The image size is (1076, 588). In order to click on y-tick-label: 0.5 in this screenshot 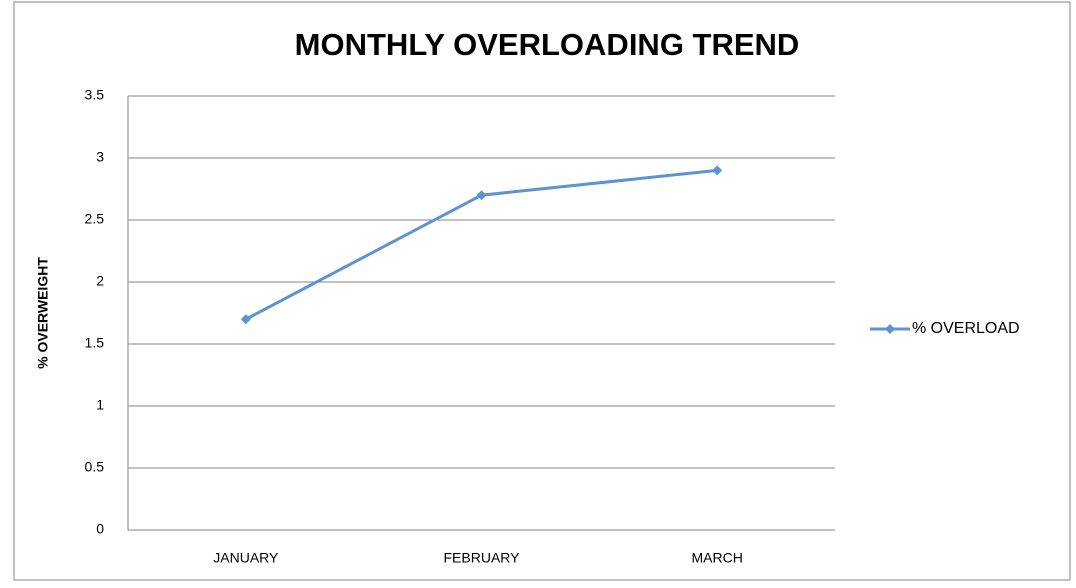, I will do `click(95, 467)`.